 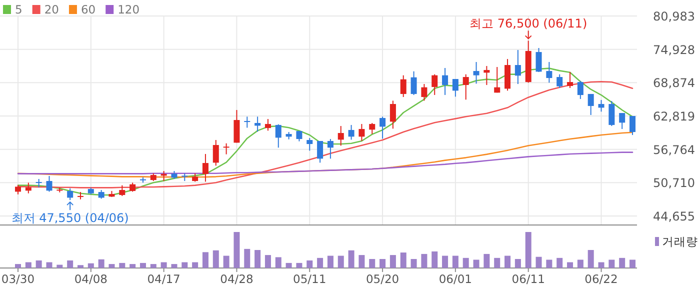 What do you see at coordinates (51, 9) in the screenshot?
I see `legend-label: 20` at bounding box center [51, 9].